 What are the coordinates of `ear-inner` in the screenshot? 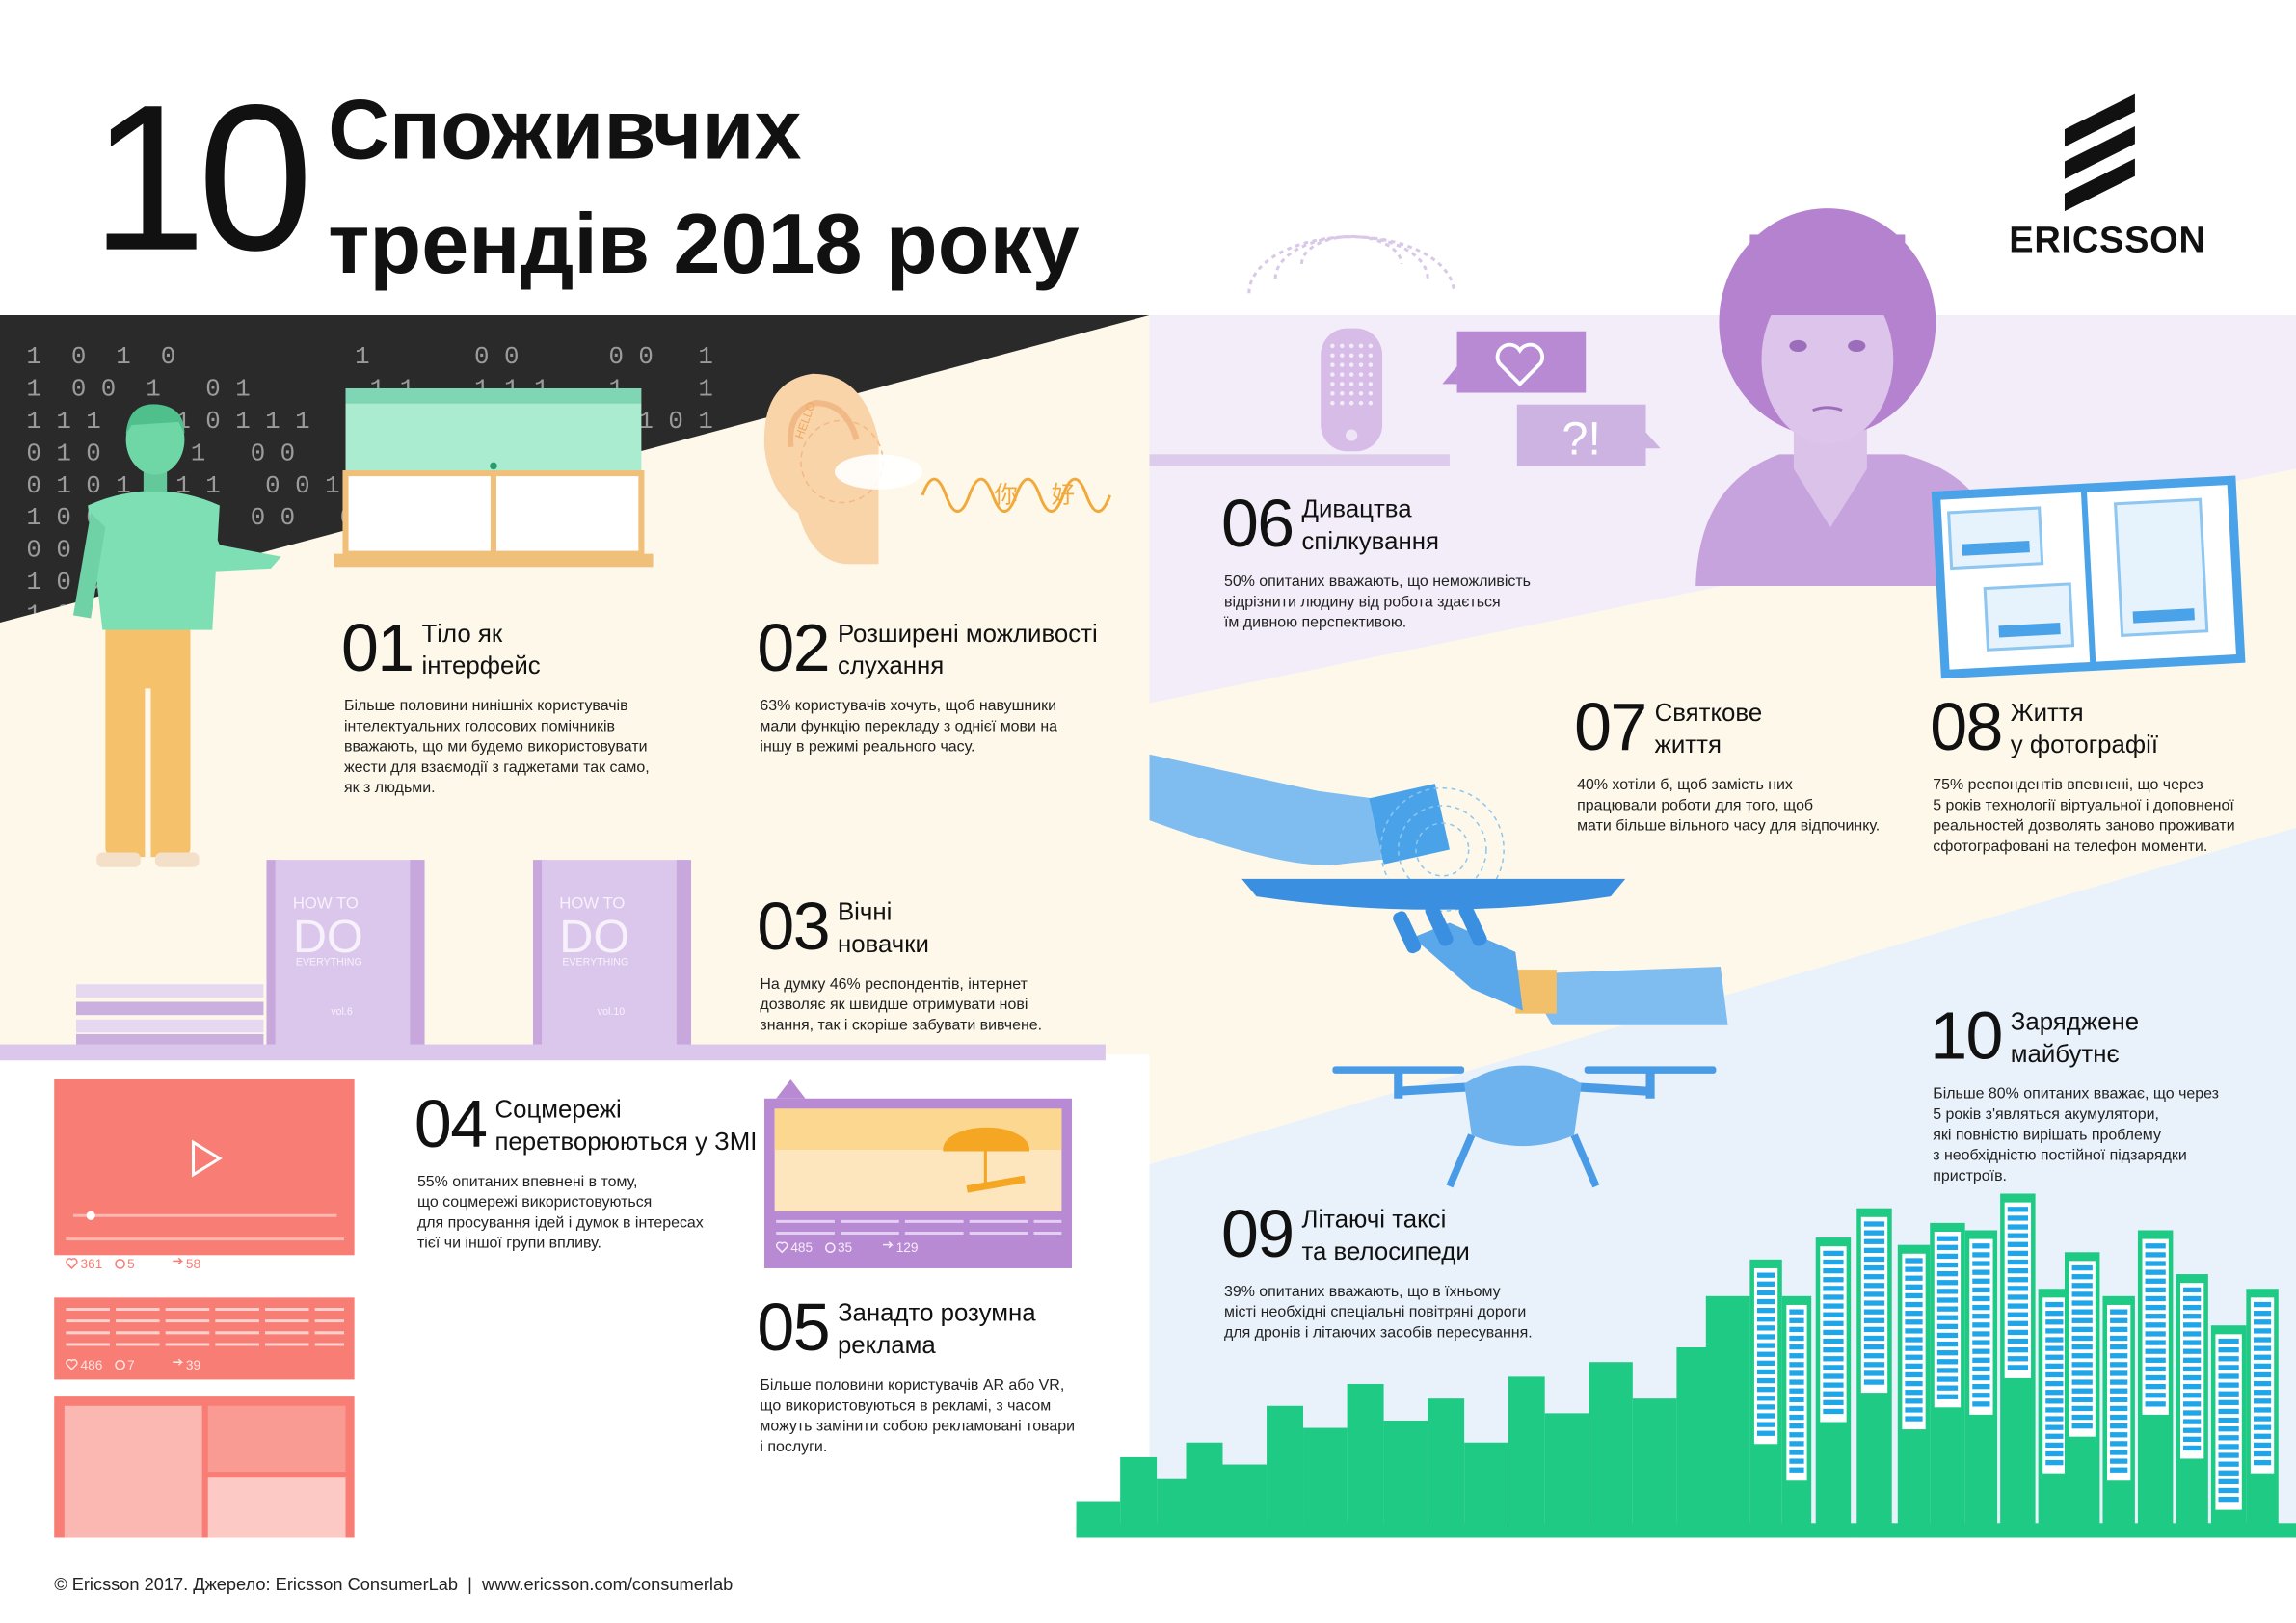 It's located at (824, 423).